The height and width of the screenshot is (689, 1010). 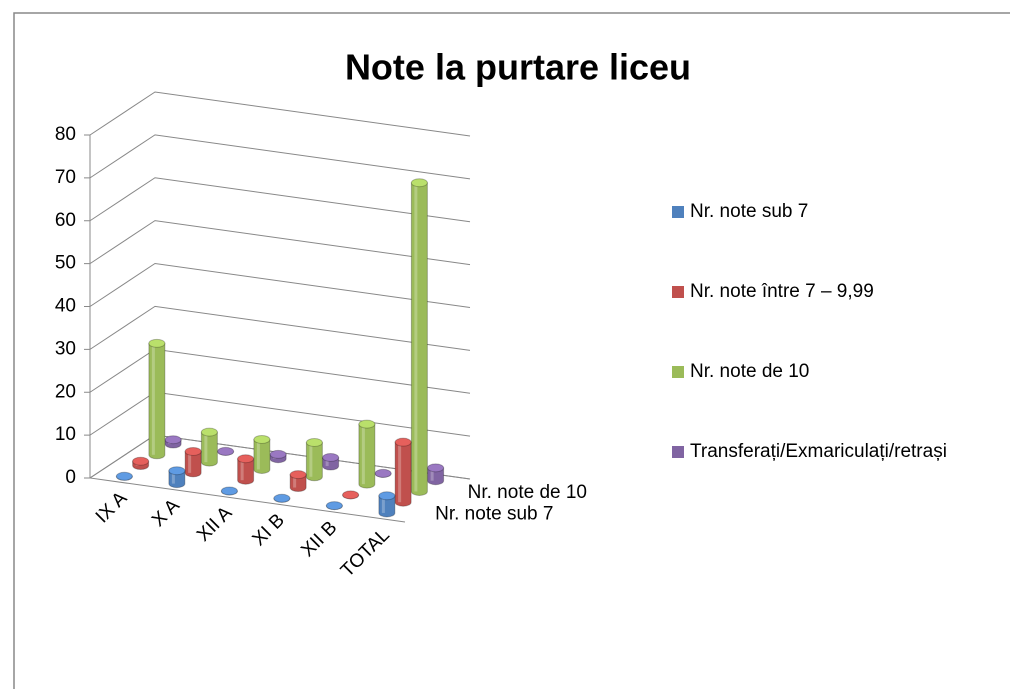 What do you see at coordinates (65, 263) in the screenshot?
I see `y-tick-label: 50` at bounding box center [65, 263].